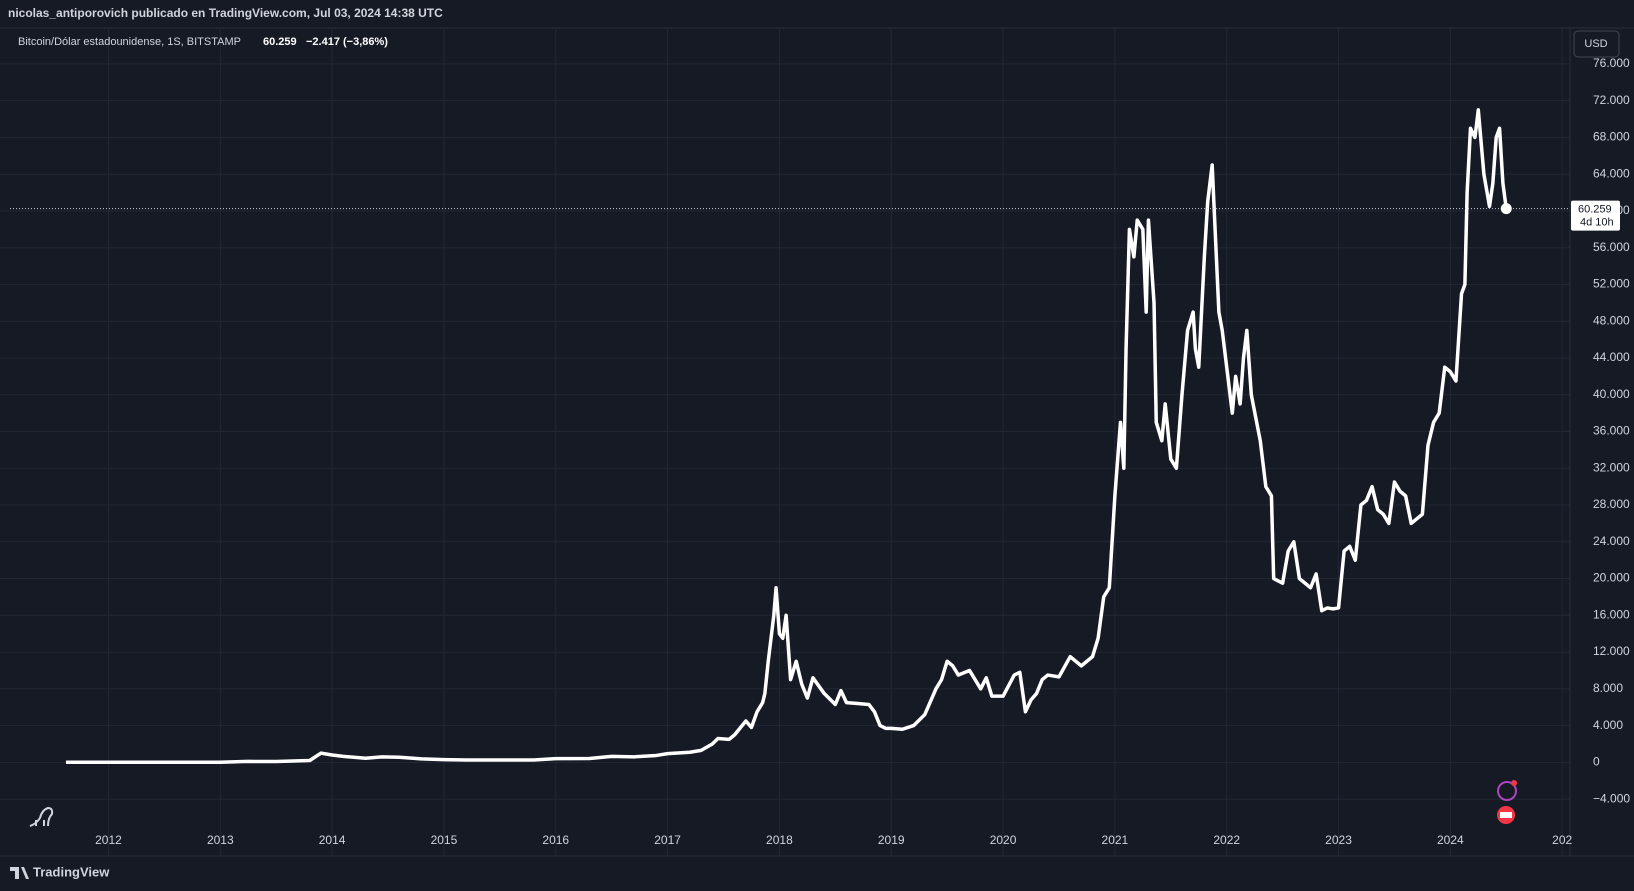  Describe the element at coordinates (1611, 614) in the screenshot. I see `y-tick-label: 16.000` at that location.